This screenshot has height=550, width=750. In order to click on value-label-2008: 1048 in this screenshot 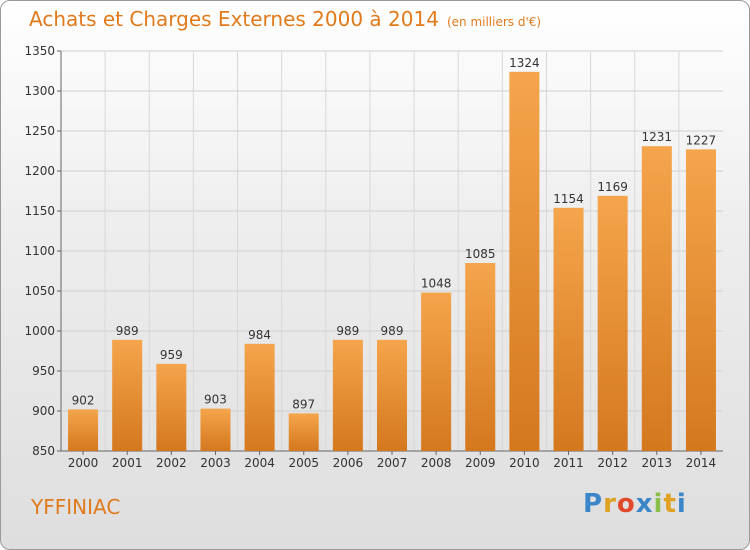, I will do `click(436, 284)`.